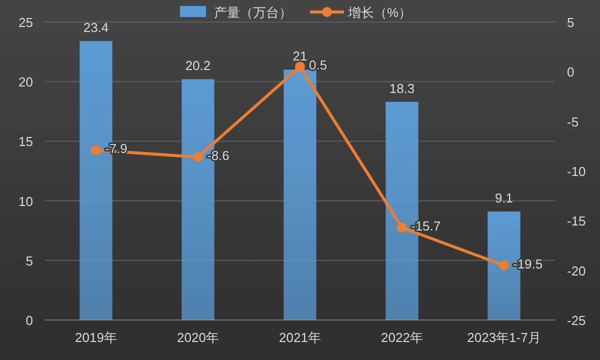  What do you see at coordinates (570, 22) in the screenshot?
I see `y2-tick-label: 5` at bounding box center [570, 22].